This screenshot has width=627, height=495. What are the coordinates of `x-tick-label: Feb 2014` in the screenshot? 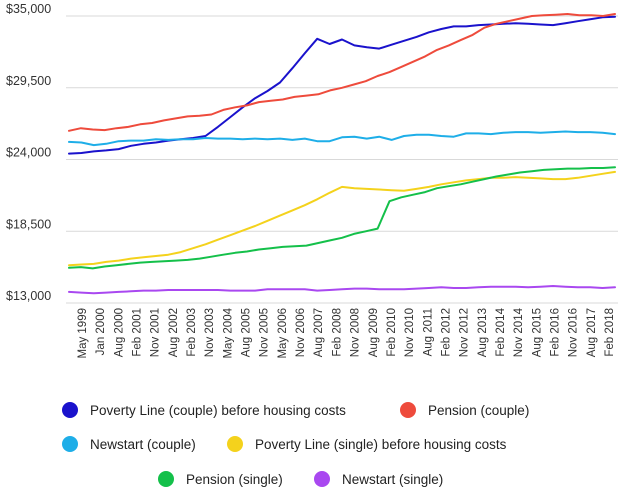 It's located at (501, 331).